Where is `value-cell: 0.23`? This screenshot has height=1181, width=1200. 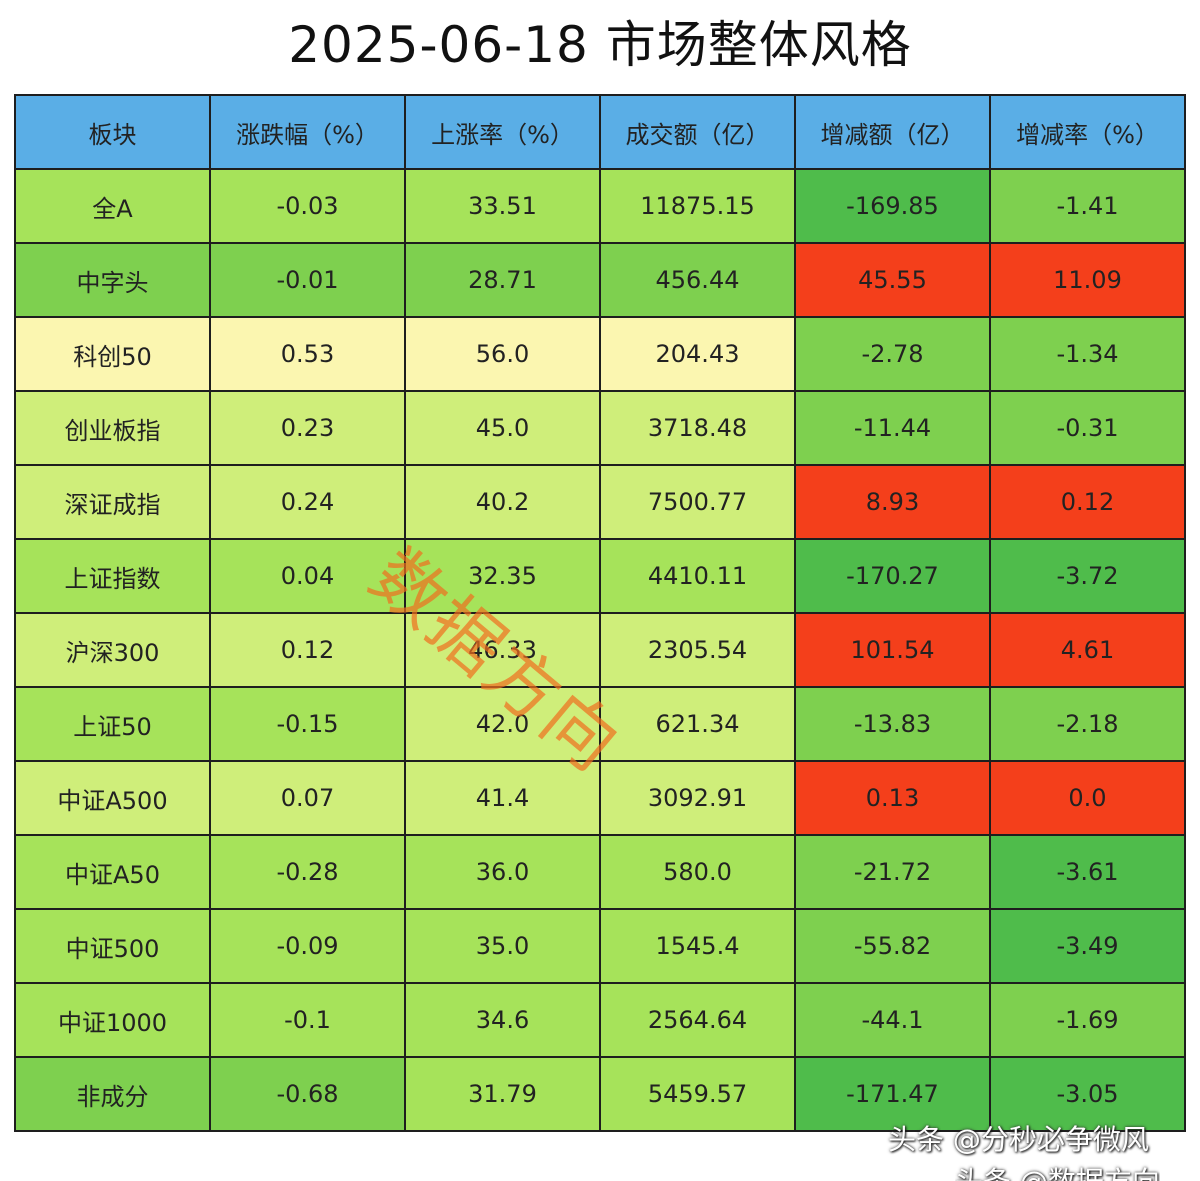 value-cell: 0.23 is located at coordinates (307, 428).